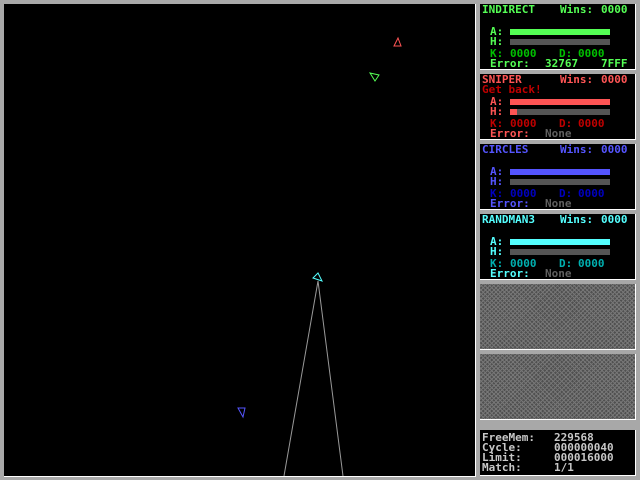 This screenshot has width=640, height=480. Describe the element at coordinates (397, 41) in the screenshot. I see `robot-sniper` at that location.